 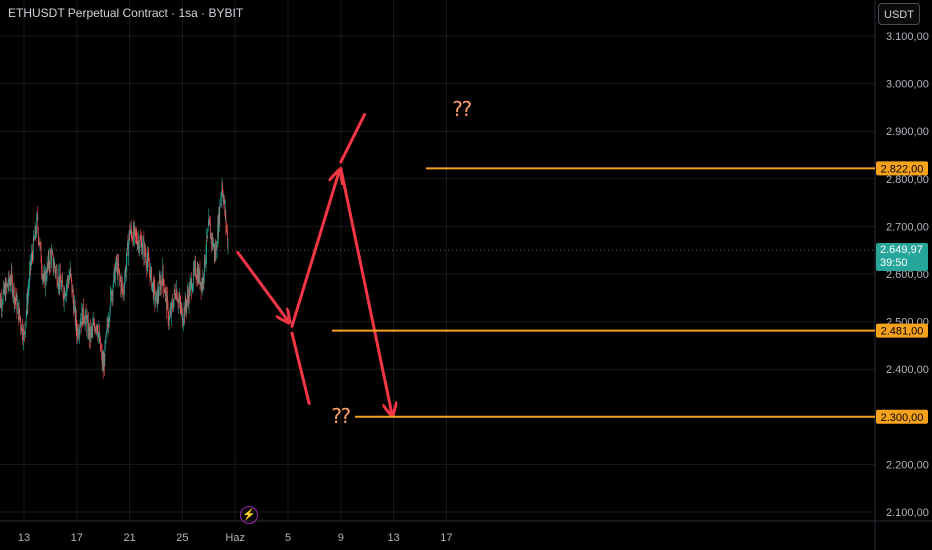 What do you see at coordinates (249, 515) in the screenshot?
I see `lightning-icon: ⚡` at bounding box center [249, 515].